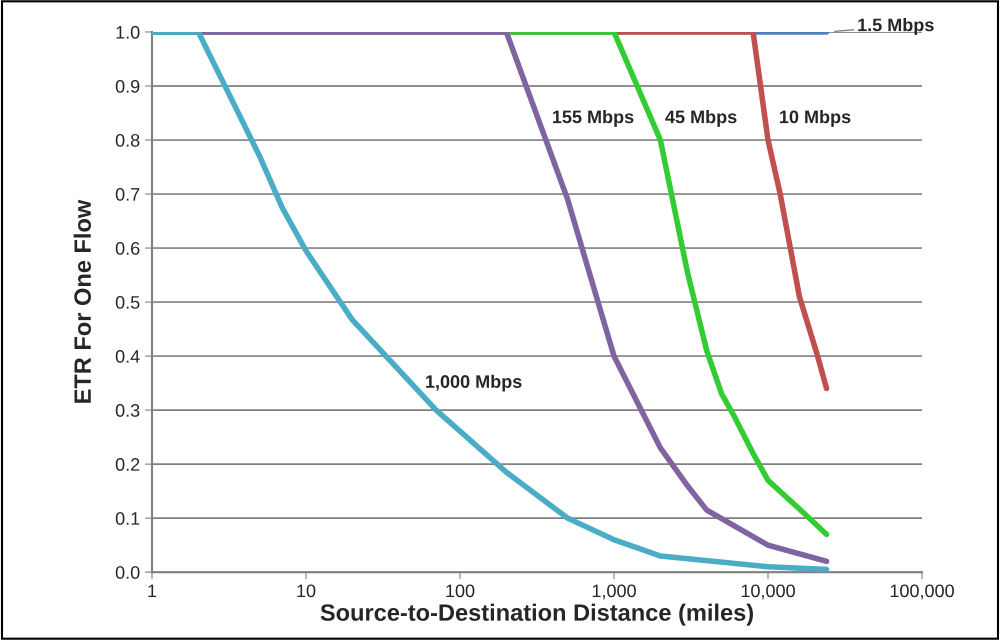 Image resolution: width=1000 pixels, height=640 pixels. What do you see at coordinates (82, 301) in the screenshot?
I see `y-axis-title: ETR For One Flow` at bounding box center [82, 301].